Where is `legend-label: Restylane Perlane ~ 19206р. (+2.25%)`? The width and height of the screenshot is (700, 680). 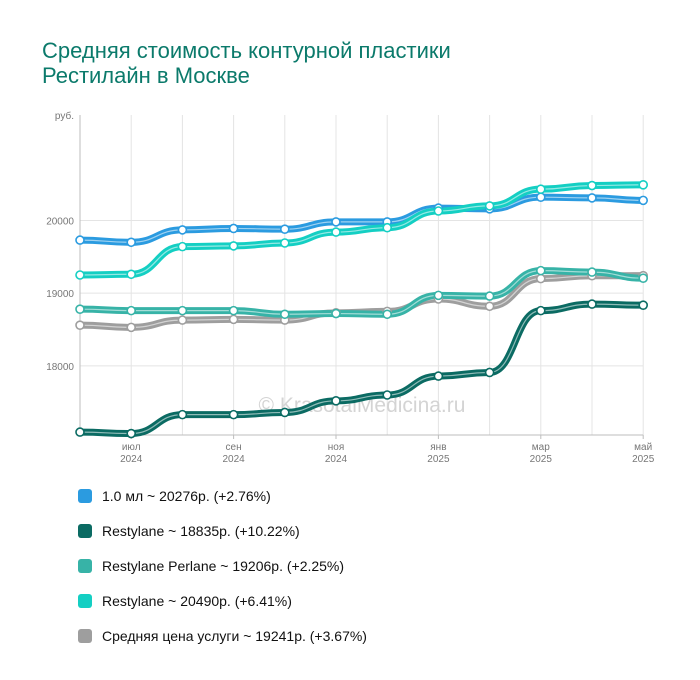 legend-label: Restylane Perlane ~ 19206р. (+2.25%) is located at coordinates (223, 565).